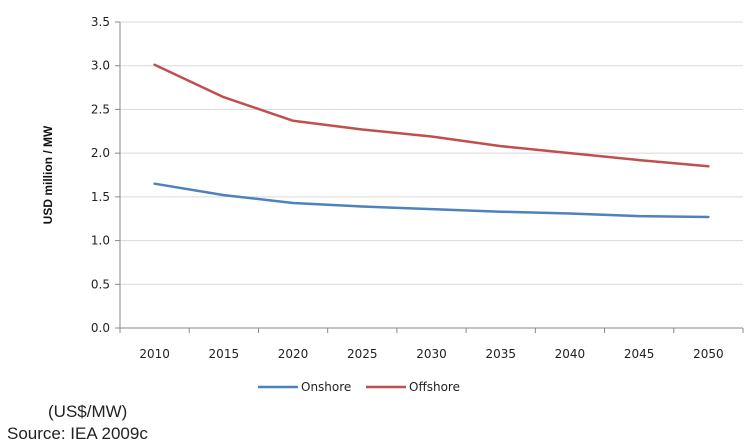 The image size is (751, 444). What do you see at coordinates (105, 175) in the screenshot?
I see `y-axis-ticks: 0.0 0.5 1.0 1.5 2.0 2.5 3.0 3.5` at bounding box center [105, 175].